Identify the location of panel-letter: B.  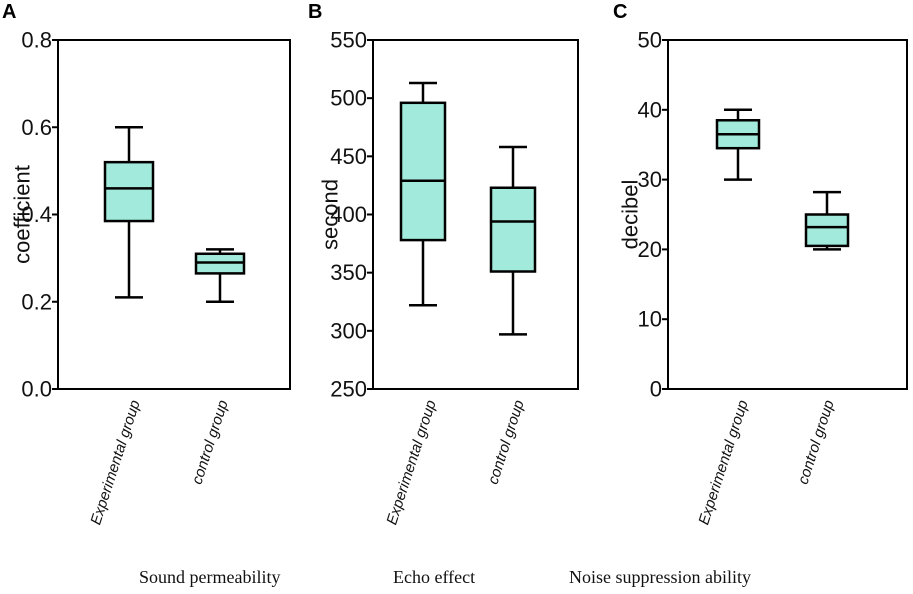
(315, 12).